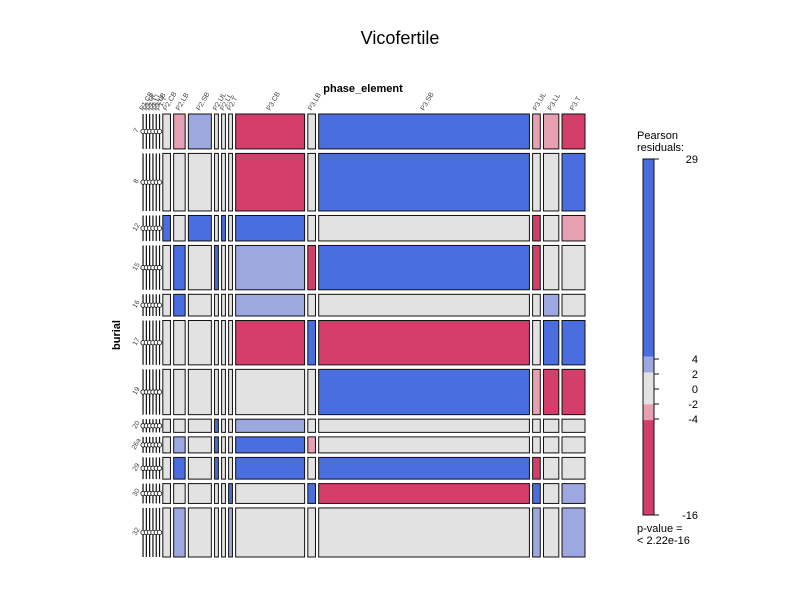 The width and height of the screenshot is (800, 600). Describe the element at coordinates (363, 89) in the screenshot. I see `x-axis-title: phase_element` at that location.